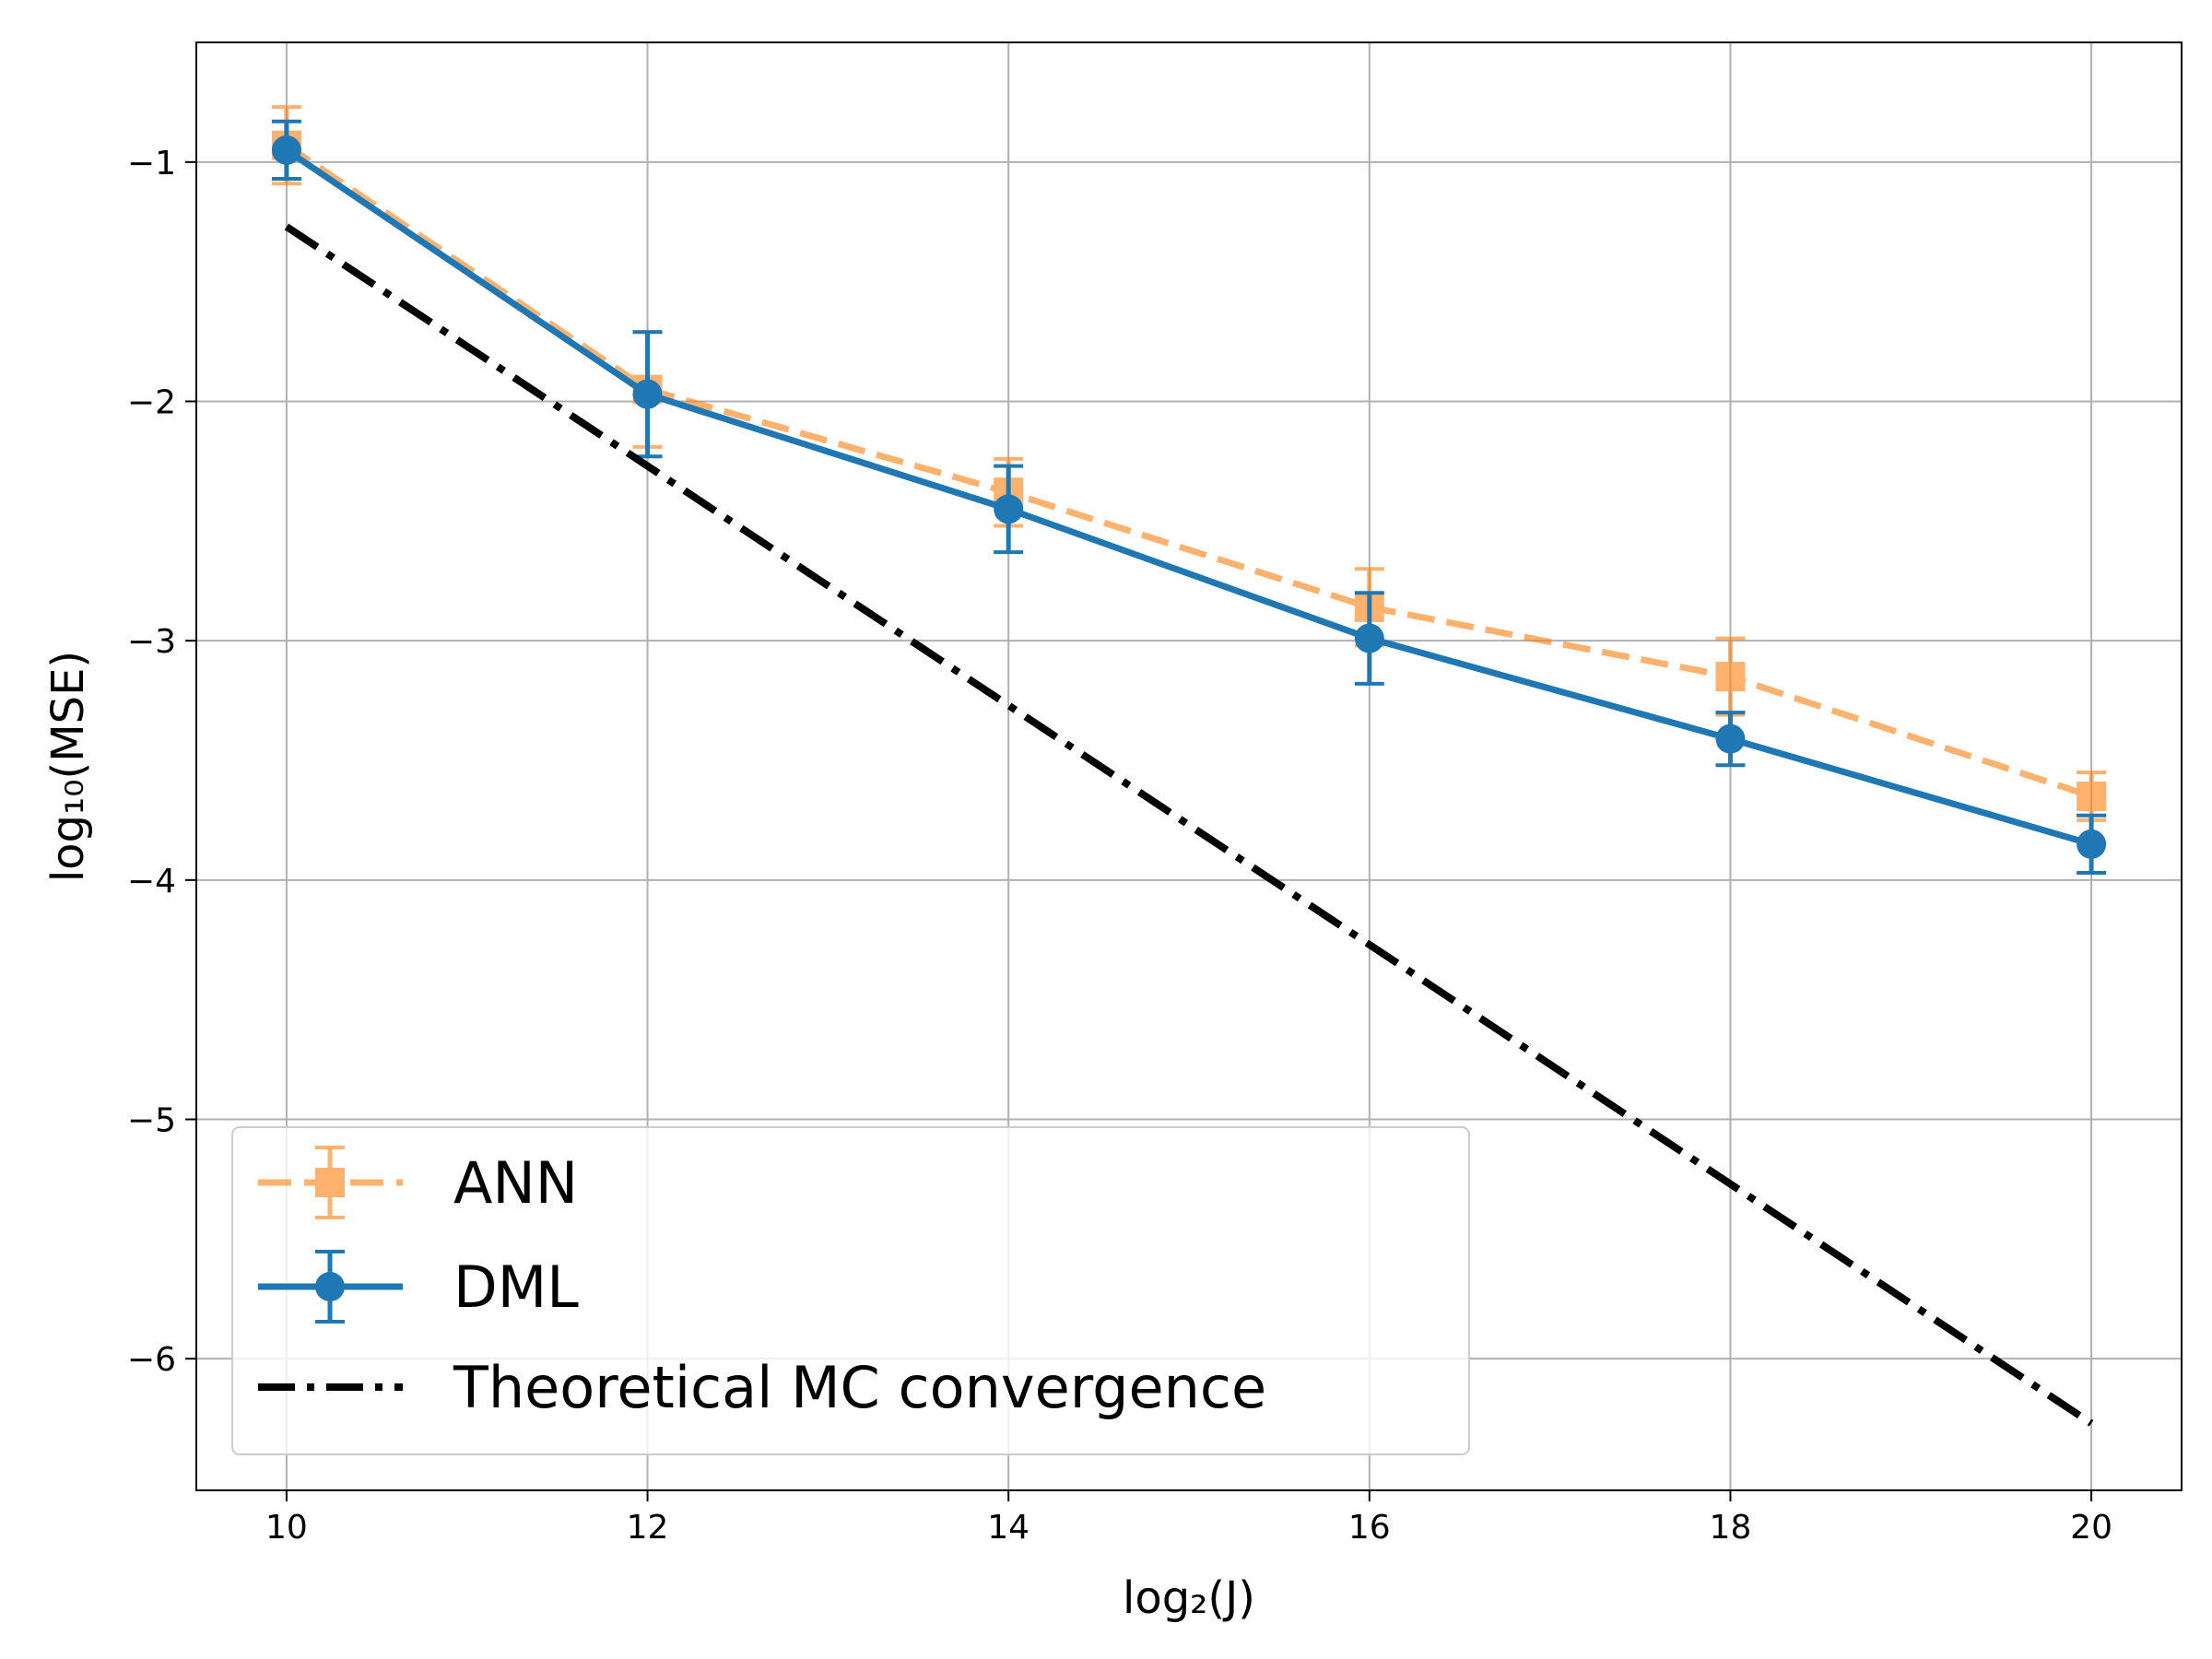 This screenshot has width=2212, height=1659. Describe the element at coordinates (2091, 1528) in the screenshot. I see `x-tick-label: 20` at that location.